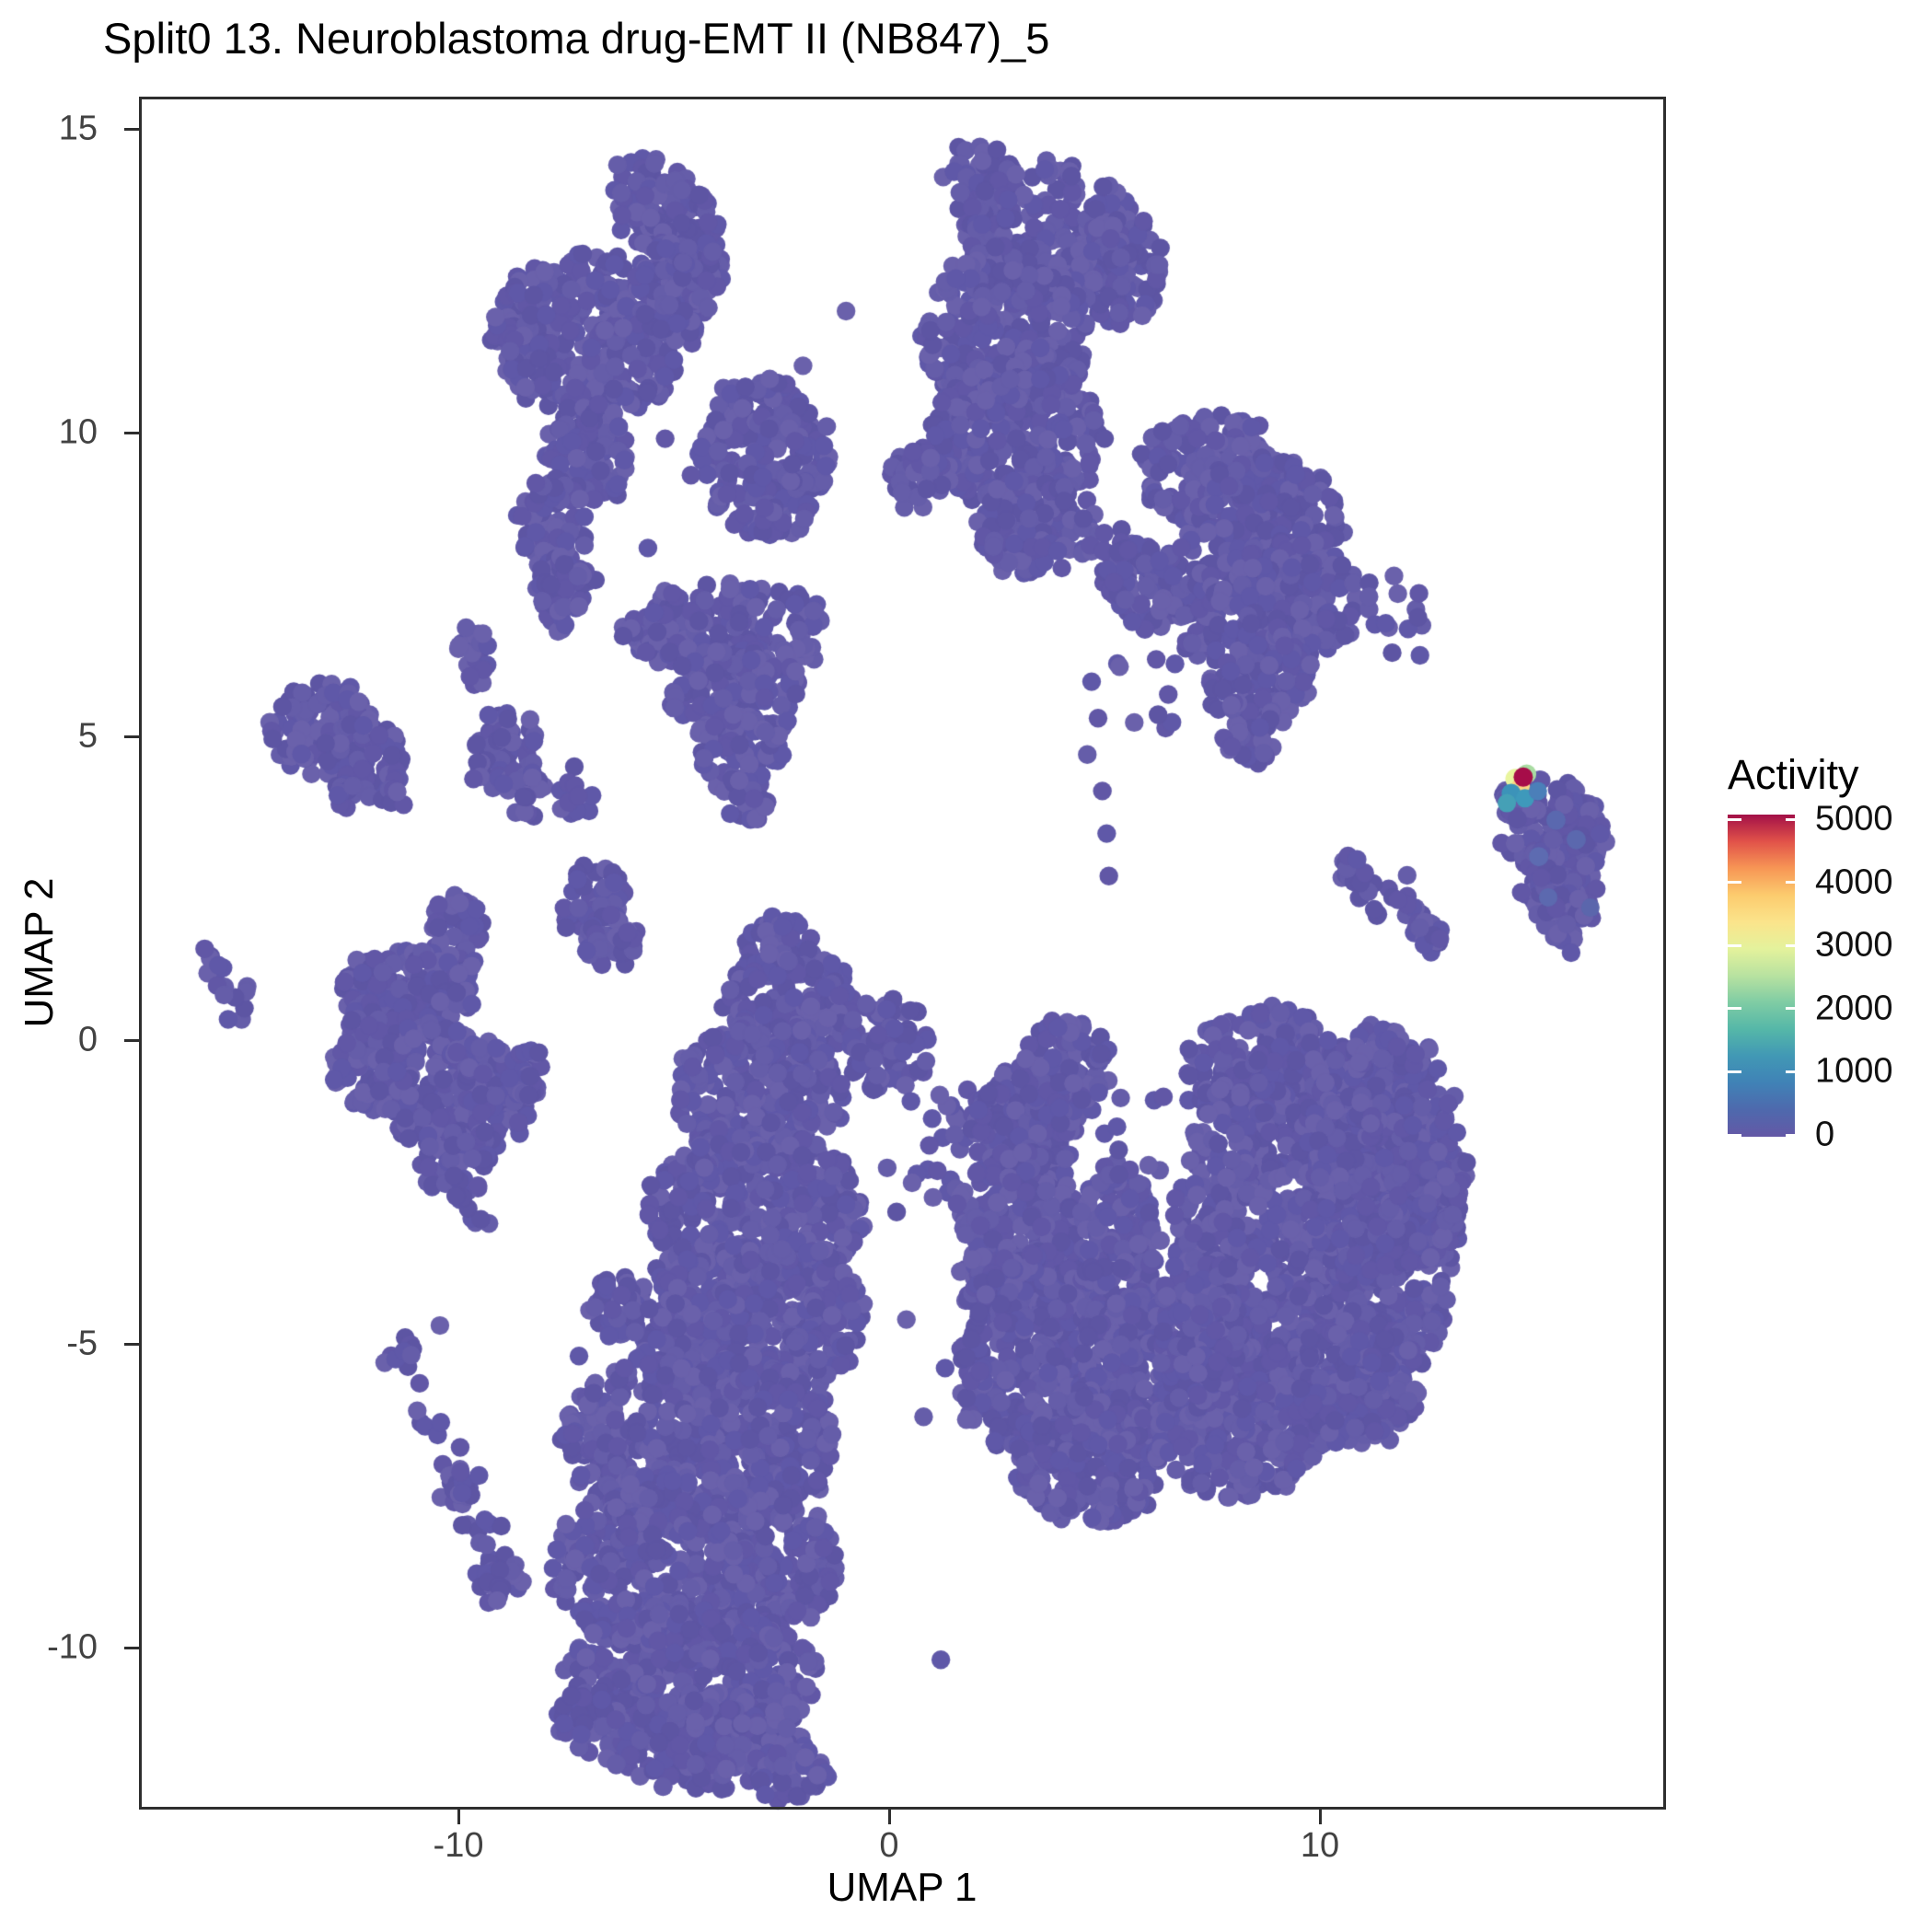 This screenshot has width=1932, height=1932. Describe the element at coordinates (1854, 945) in the screenshot. I see `legend-tick-label: 3000` at that location.